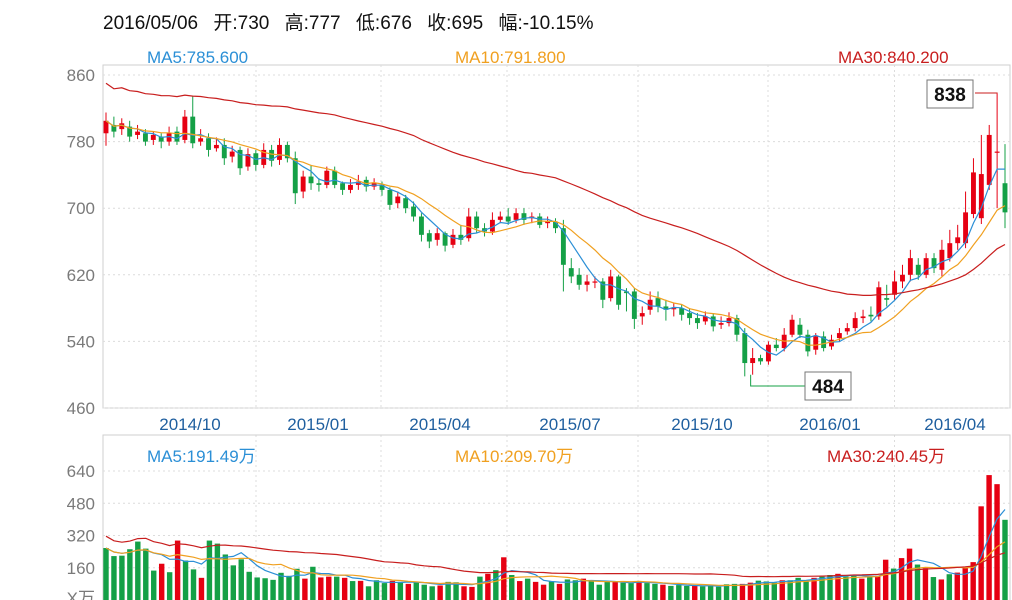  Describe the element at coordinates (81, 341) in the screenshot. I see `price-y-tick-label: 540` at that location.